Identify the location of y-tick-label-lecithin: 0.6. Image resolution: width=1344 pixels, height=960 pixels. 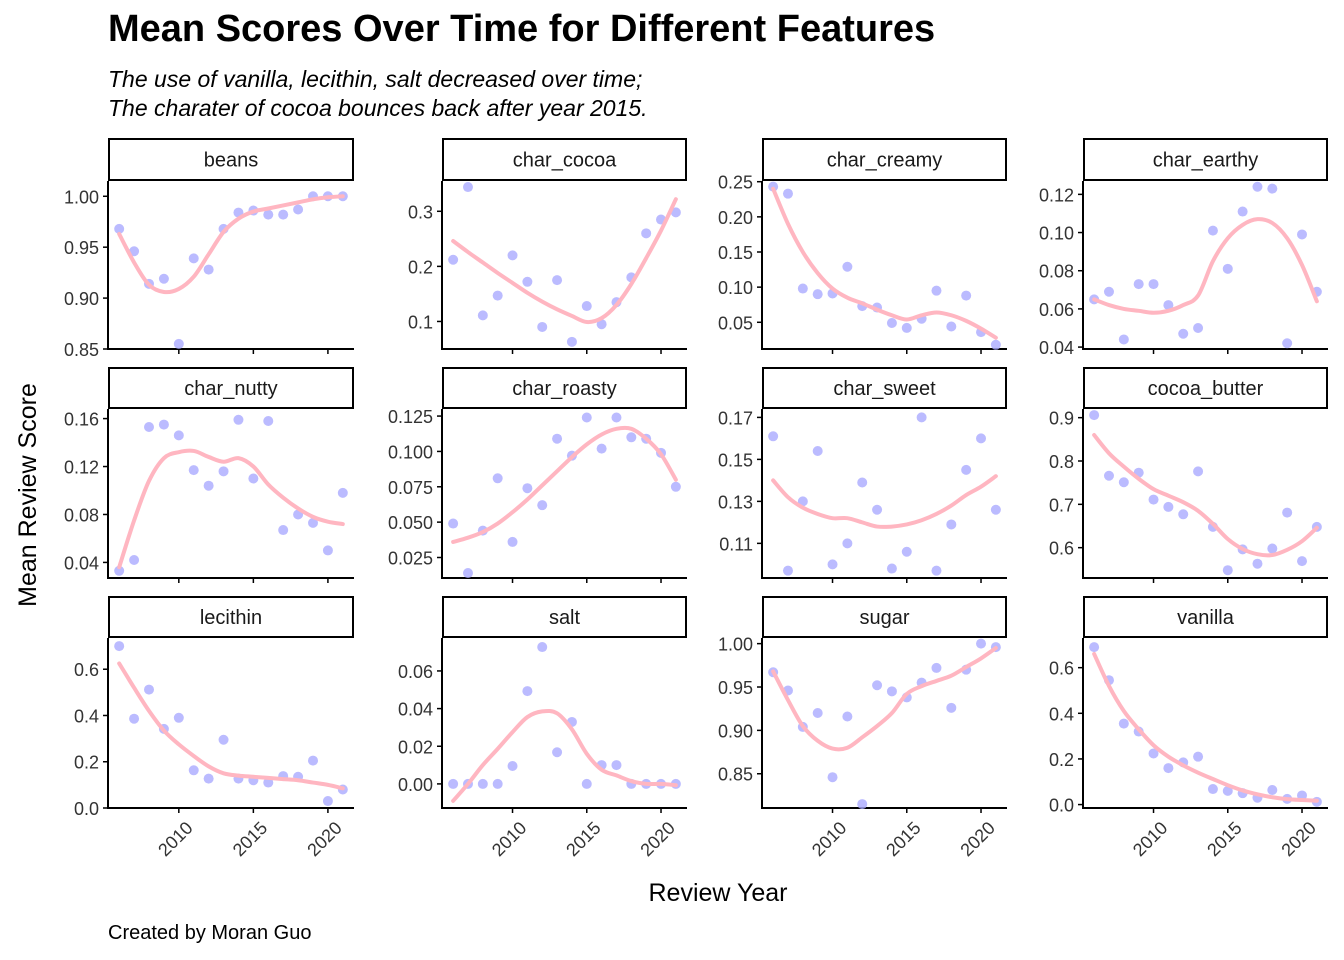
(86, 670).